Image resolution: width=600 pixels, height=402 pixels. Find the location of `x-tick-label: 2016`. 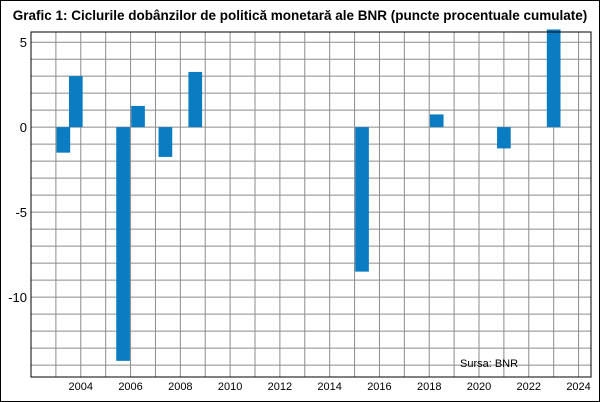

x-tick-label: 2016 is located at coordinates (379, 387).